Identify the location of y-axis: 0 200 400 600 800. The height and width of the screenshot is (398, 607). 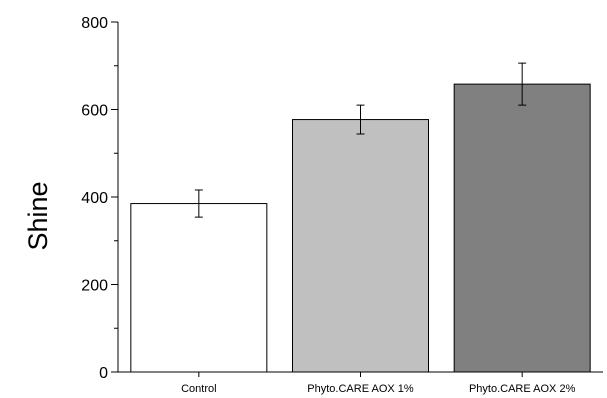
(100, 198).